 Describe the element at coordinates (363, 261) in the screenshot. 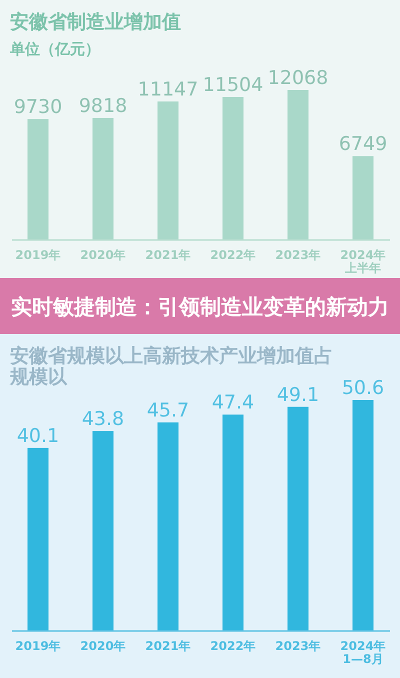

I see `x-tick-label: 2024年上半年` at that location.